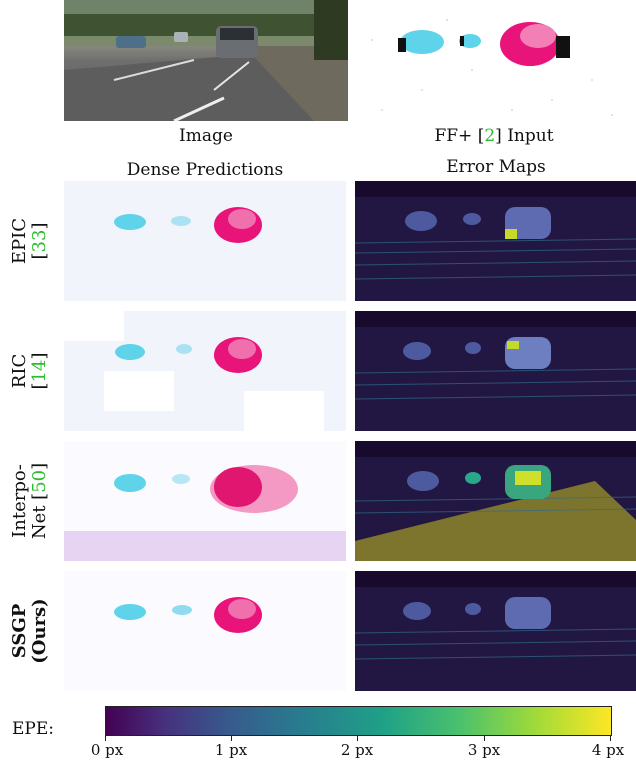 The image size is (636, 761). I want to click on ssgp-dense-prediction, so click(205, 631).